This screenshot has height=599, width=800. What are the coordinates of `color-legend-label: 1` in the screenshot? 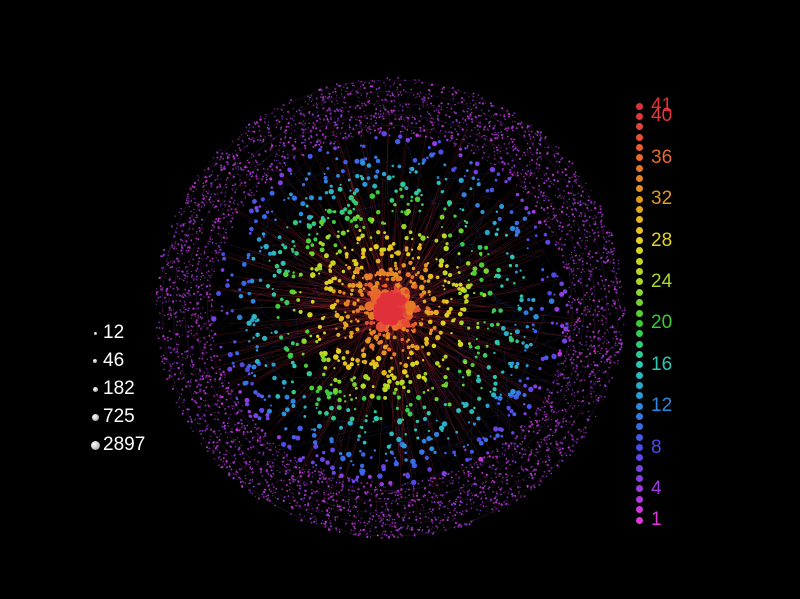 It's located at (656, 519).